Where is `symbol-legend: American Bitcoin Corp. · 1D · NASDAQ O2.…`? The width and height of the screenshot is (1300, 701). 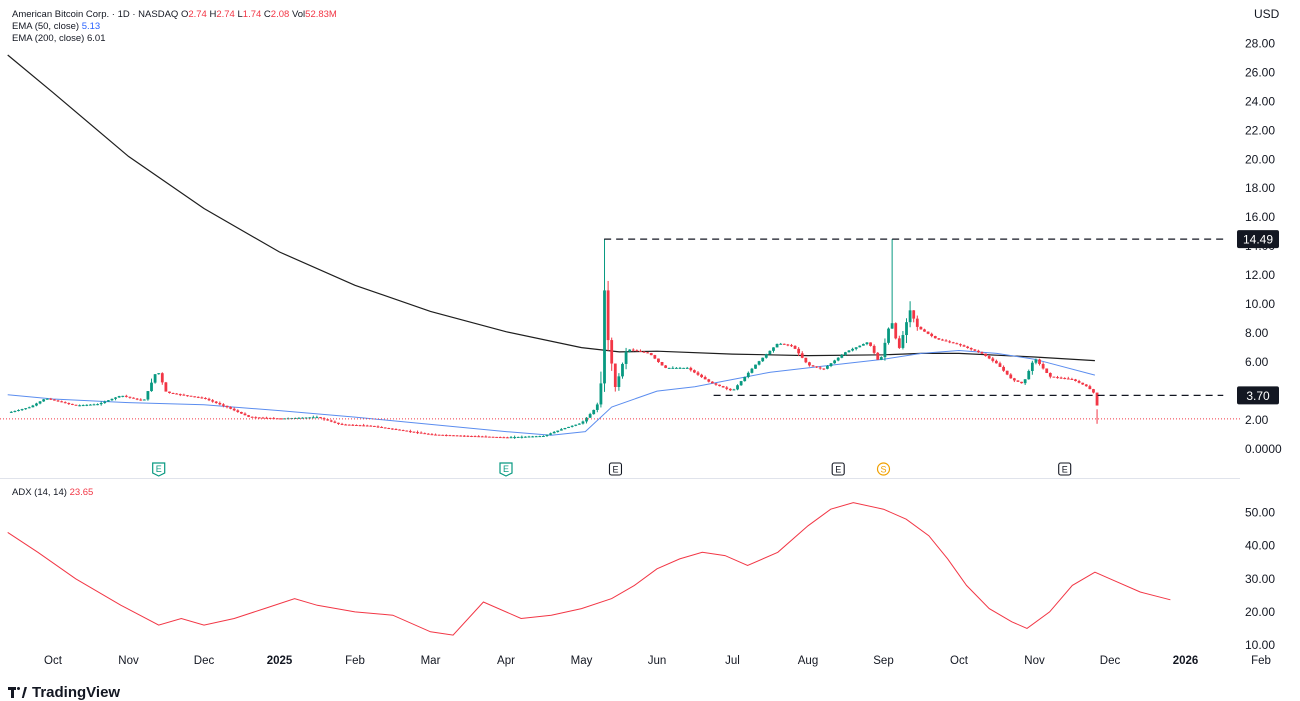
symbol-legend: American Bitcoin Corp. · 1D · NASDAQ O2.… is located at coordinates (174, 14).